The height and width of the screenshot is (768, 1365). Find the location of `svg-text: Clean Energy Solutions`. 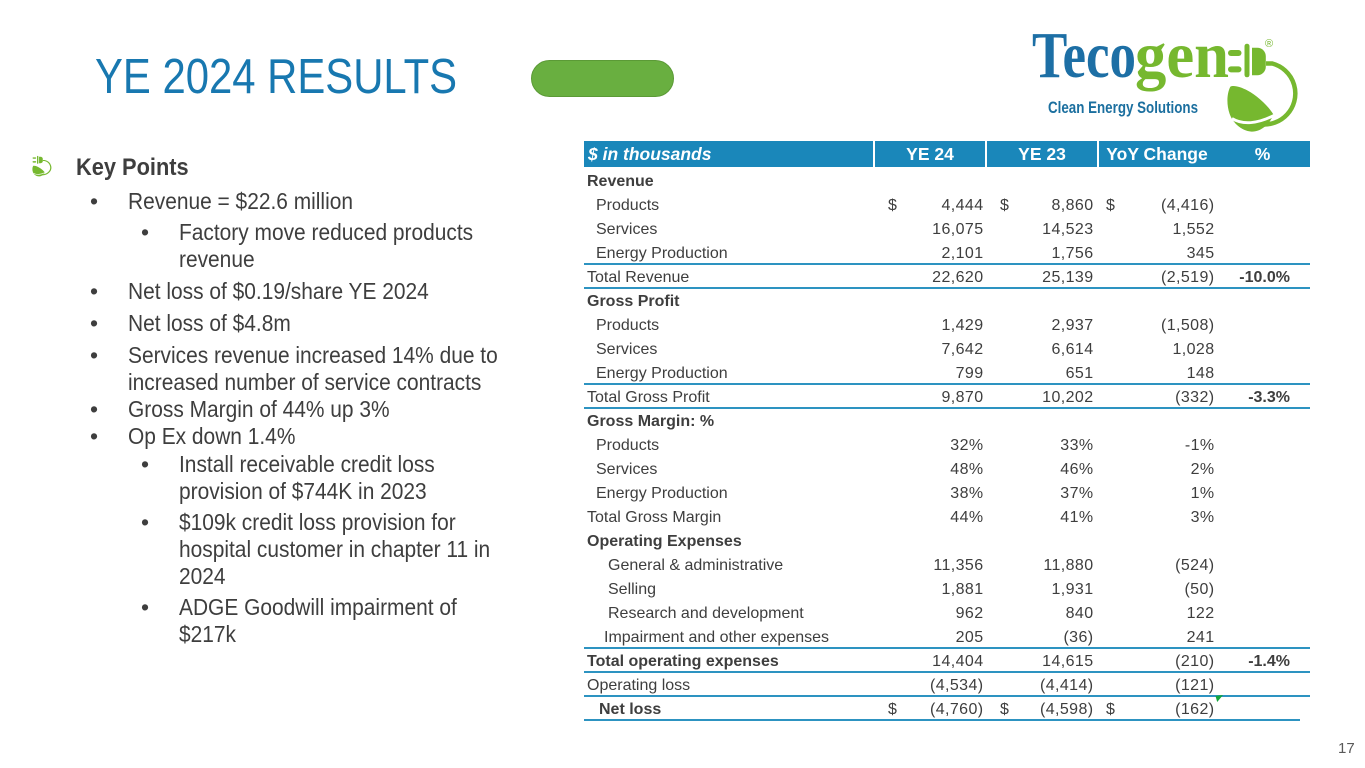

svg-text: Clean Energy Solutions is located at coordinates (1123, 107).